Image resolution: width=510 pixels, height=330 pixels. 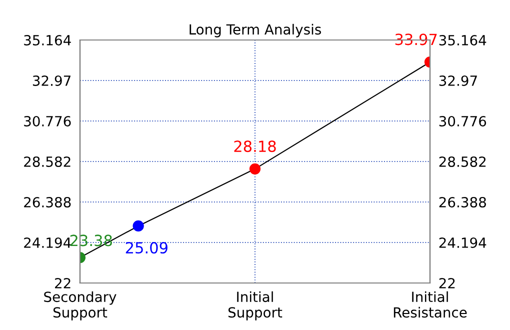 What do you see at coordinates (447, 283) in the screenshot?
I see `y2-tick-label: 22` at bounding box center [447, 283].